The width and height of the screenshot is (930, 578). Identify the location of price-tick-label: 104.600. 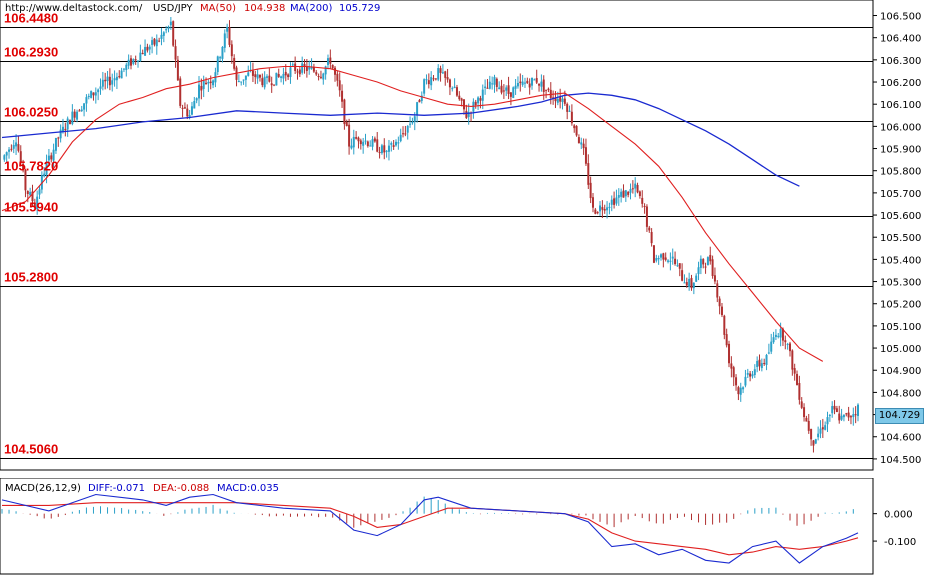
(900, 438).